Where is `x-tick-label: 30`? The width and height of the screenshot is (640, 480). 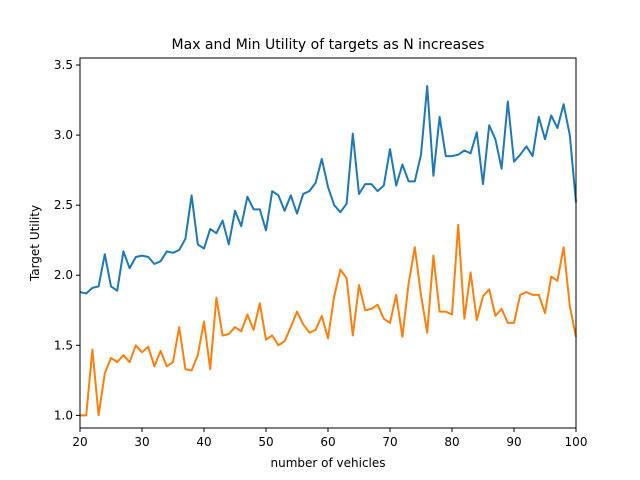 x-tick-label: 30 is located at coordinates (141, 442).